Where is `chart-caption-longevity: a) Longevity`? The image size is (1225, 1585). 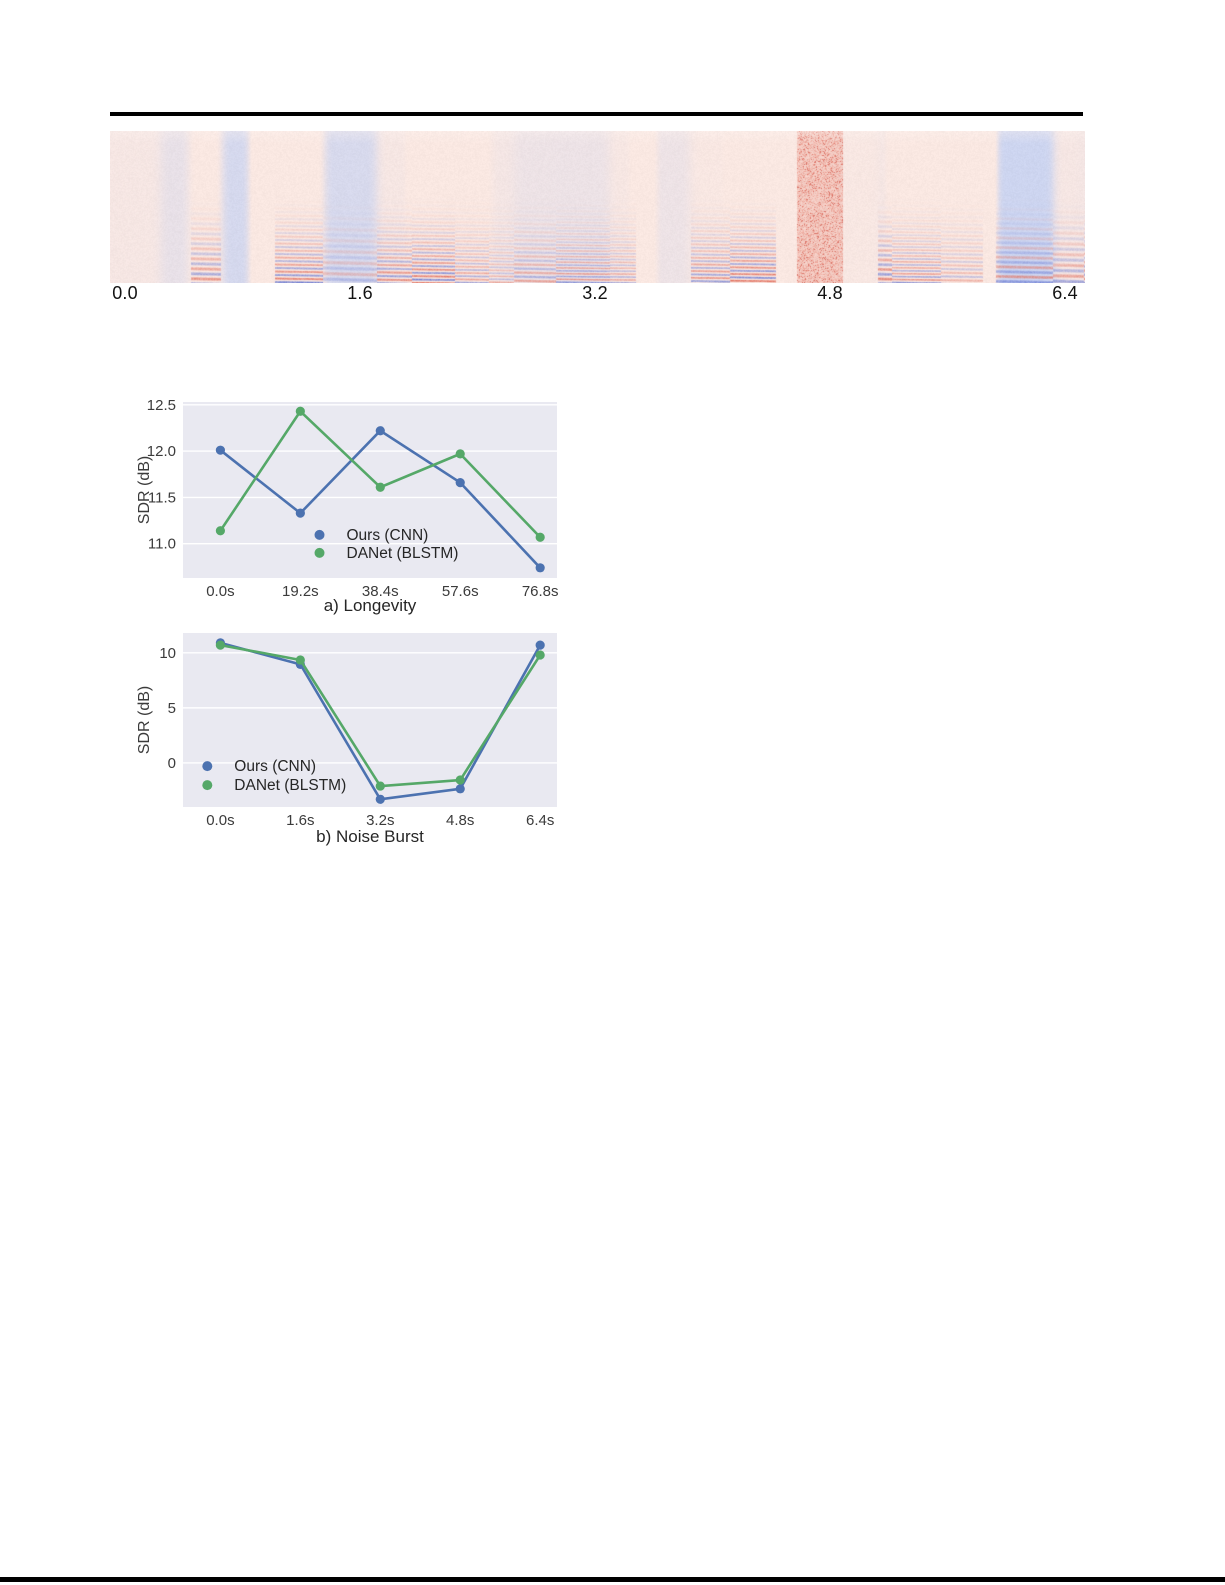 chart-caption-longevity: a) Longevity is located at coordinates (370, 605).